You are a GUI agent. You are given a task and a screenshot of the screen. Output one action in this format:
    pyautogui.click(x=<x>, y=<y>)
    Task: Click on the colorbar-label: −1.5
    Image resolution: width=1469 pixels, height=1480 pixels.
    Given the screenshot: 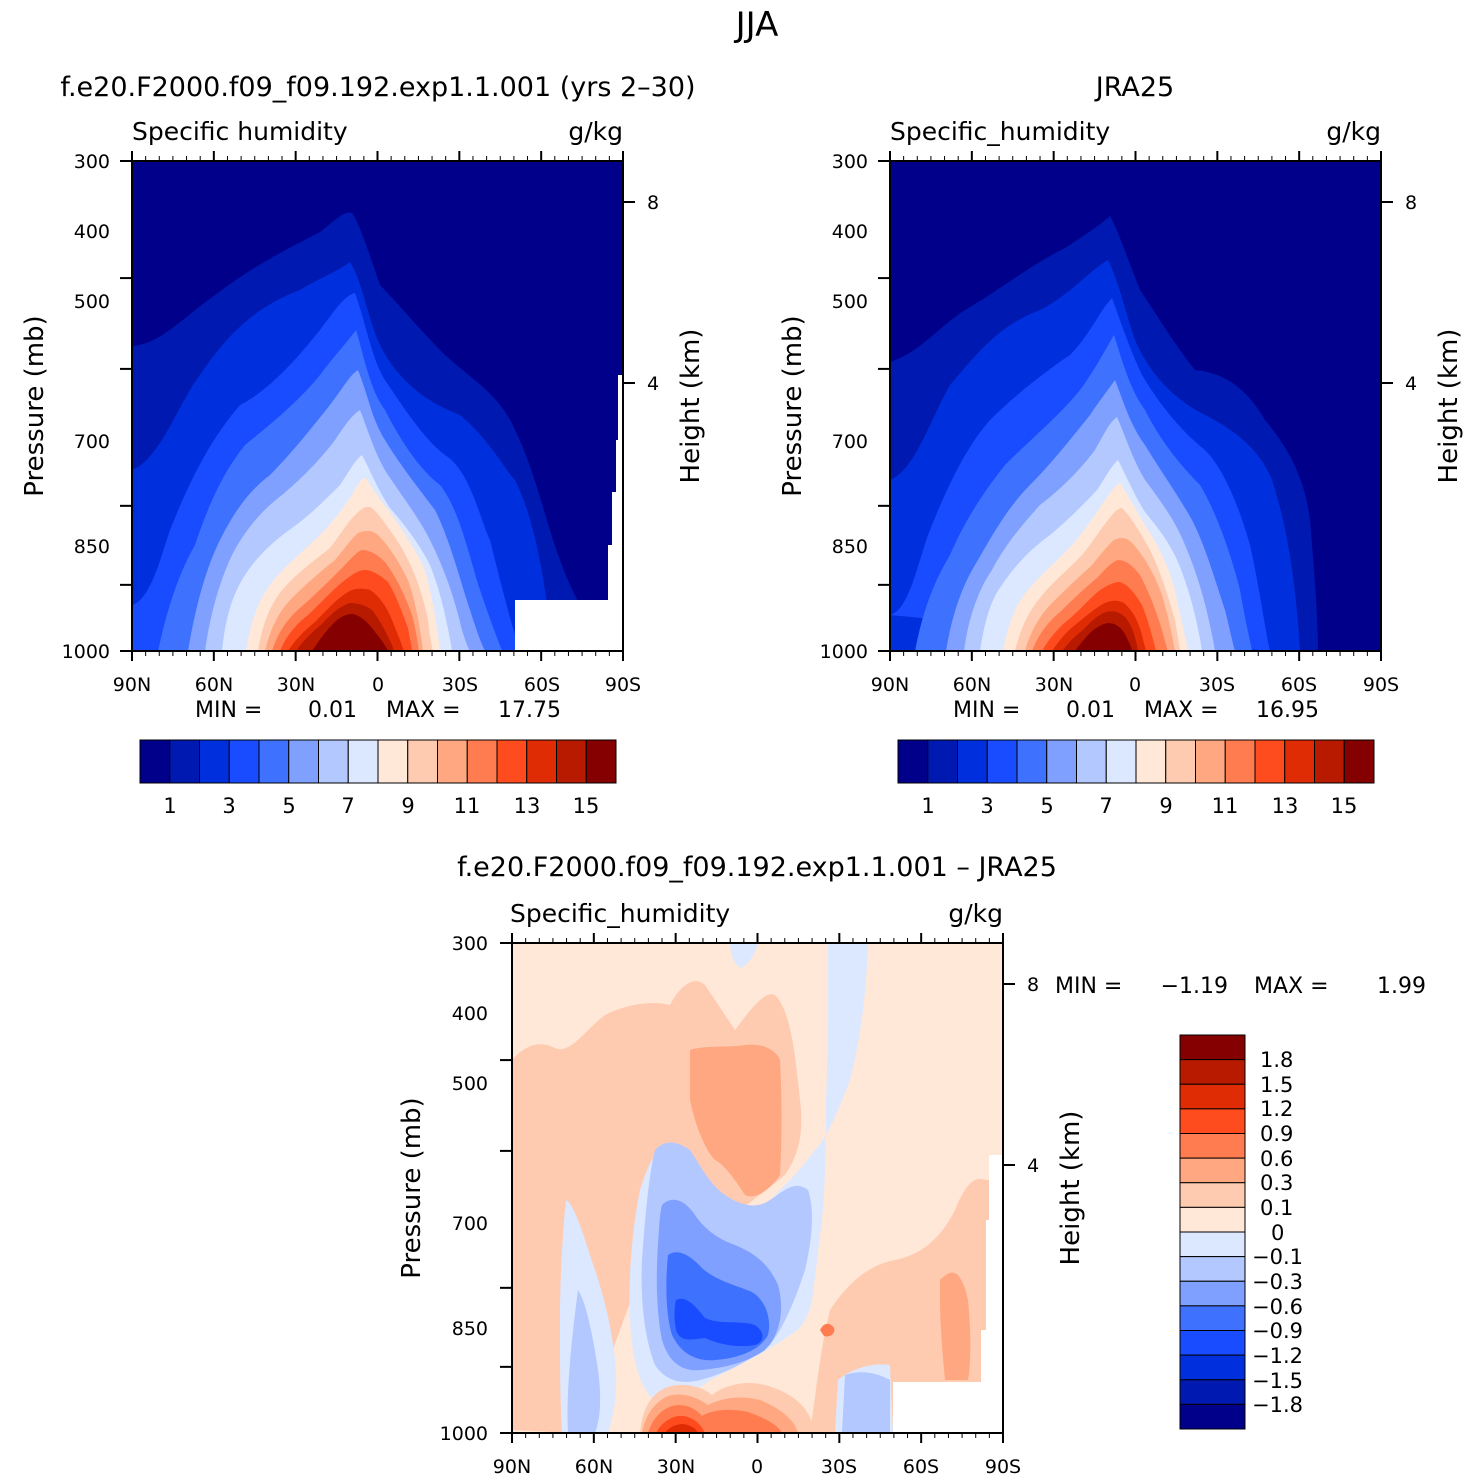 What is the action you would take?
    pyautogui.click(x=1277, y=1381)
    